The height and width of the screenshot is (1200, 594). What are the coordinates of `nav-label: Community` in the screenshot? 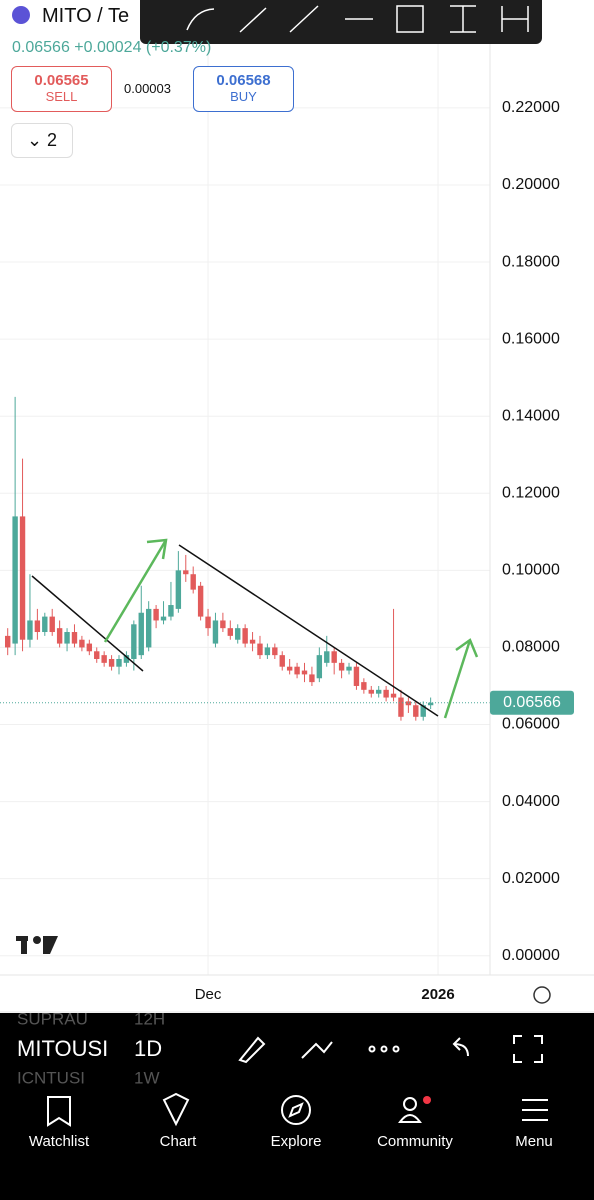 It's located at (415, 1141).